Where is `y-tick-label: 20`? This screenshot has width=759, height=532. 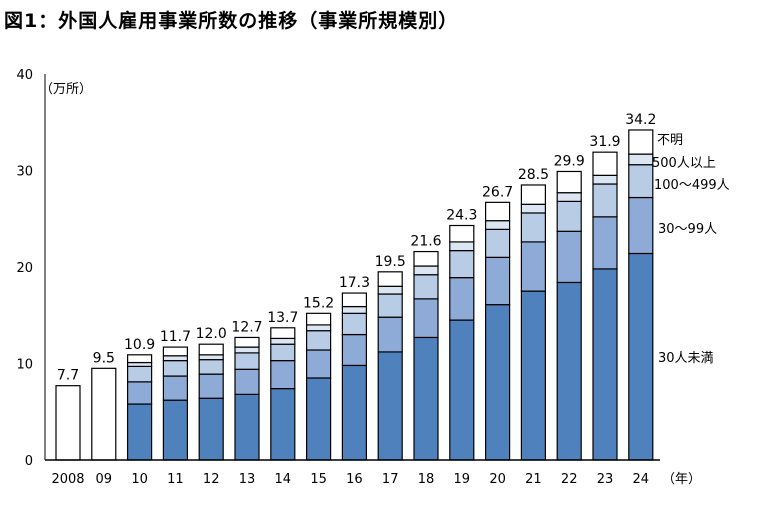 y-tick-label: 20 is located at coordinates (24, 268).